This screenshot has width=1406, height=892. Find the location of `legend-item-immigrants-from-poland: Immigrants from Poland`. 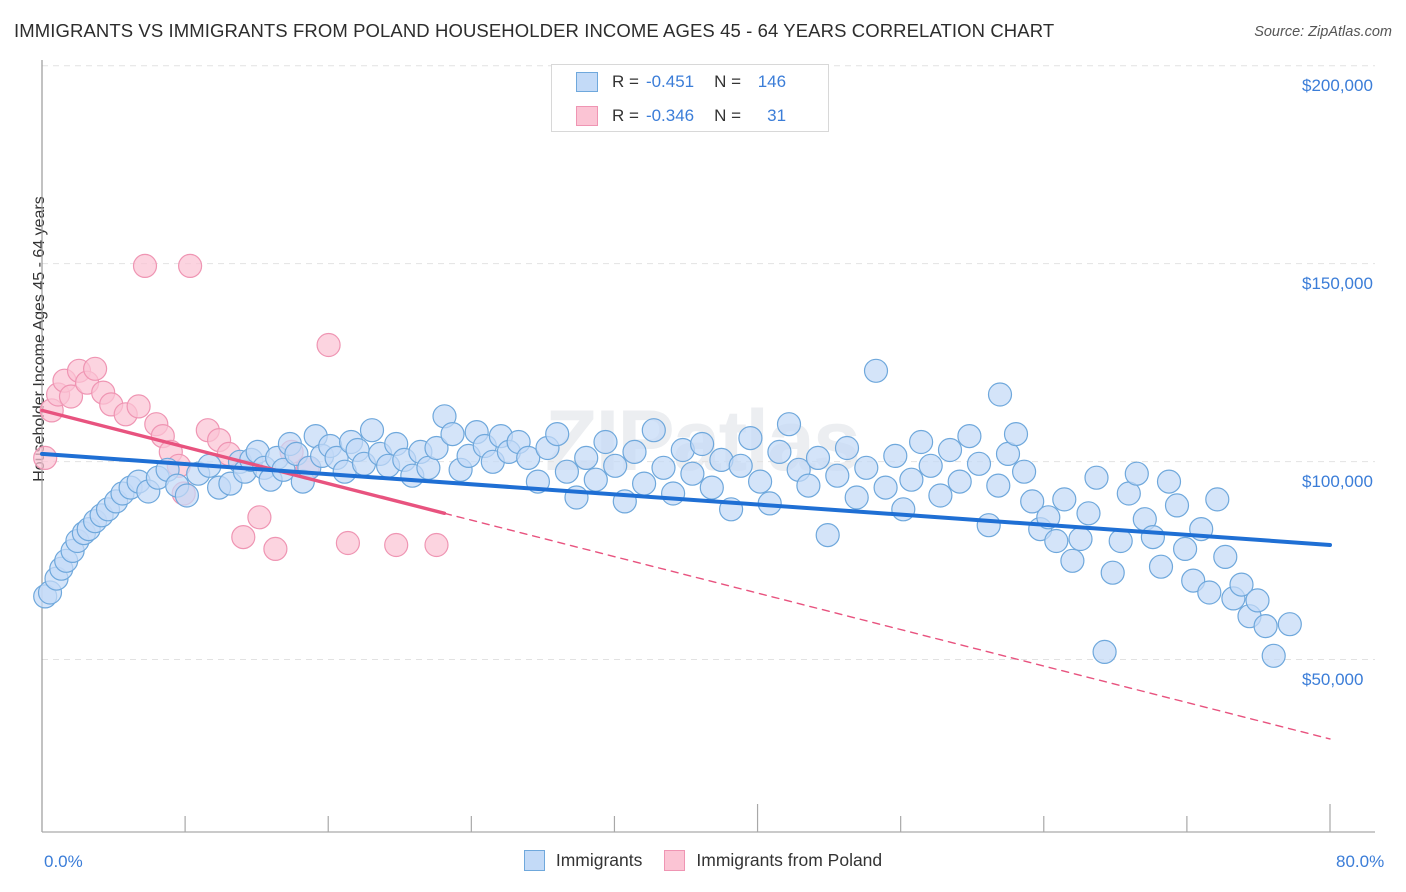

legend-item-immigrants-from-poland: Immigrants from Poland is located at coordinates (773, 860).